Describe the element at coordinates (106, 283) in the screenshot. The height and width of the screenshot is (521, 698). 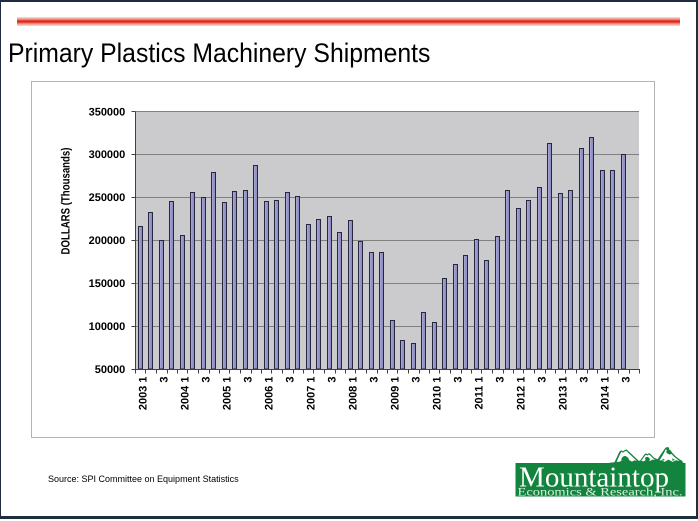
I see `svg-text: 150000` at that location.